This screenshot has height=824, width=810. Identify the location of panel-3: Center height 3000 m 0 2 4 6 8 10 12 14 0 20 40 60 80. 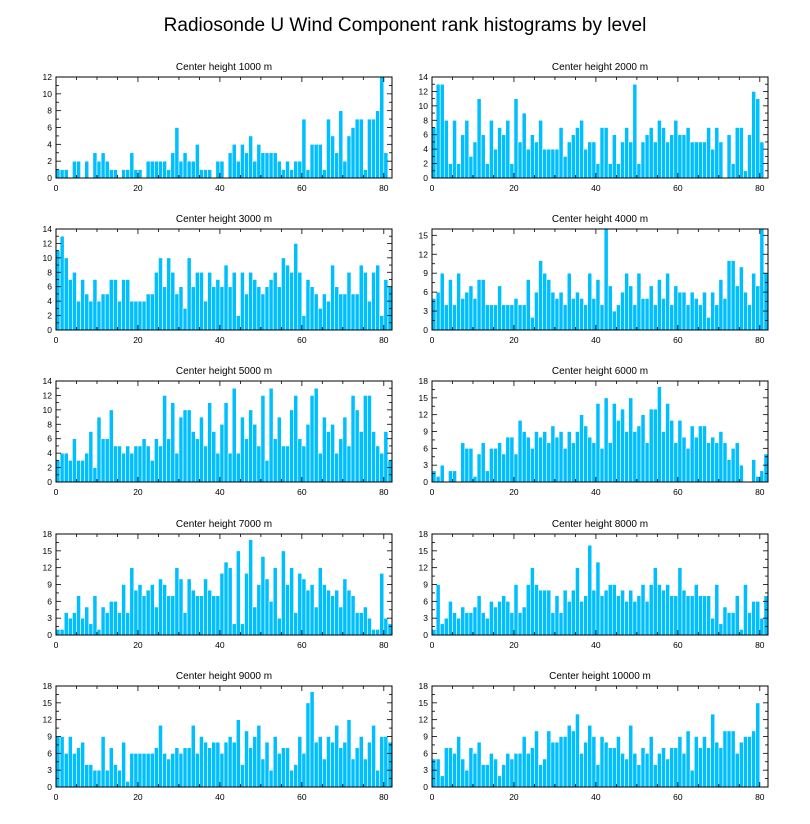
(218, 279).